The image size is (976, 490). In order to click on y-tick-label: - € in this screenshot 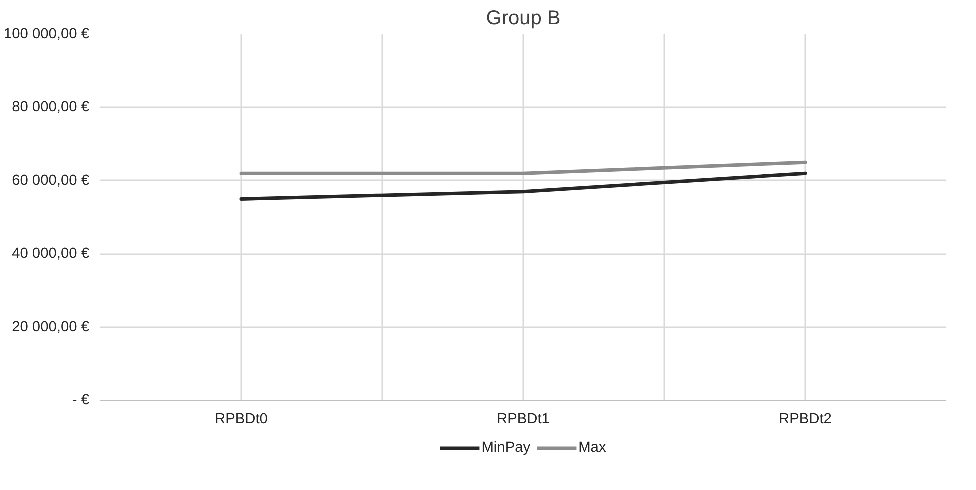, I will do `click(81, 400)`.